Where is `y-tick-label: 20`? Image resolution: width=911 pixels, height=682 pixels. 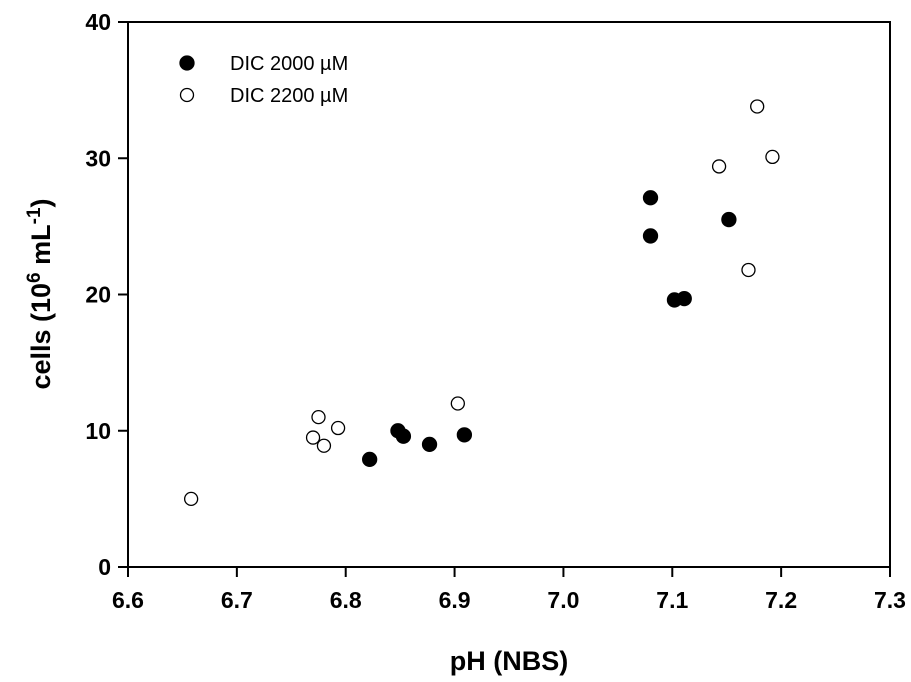 y-tick-label: 20 is located at coordinates (98, 295).